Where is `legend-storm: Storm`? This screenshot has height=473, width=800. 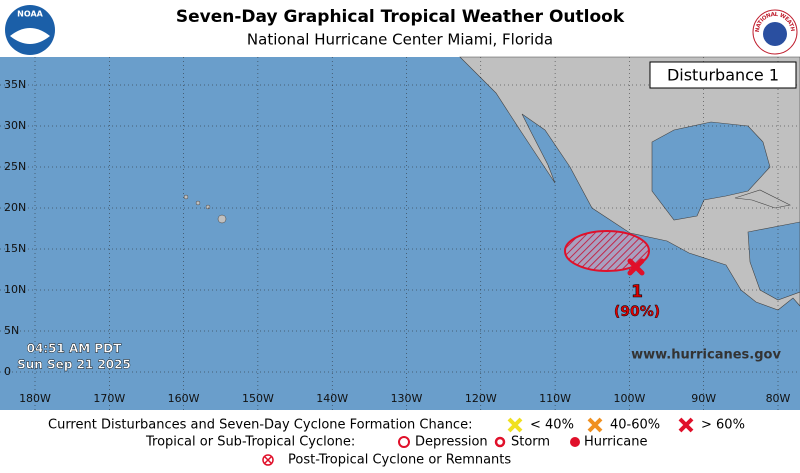 legend-storm: Storm is located at coordinates (530, 442).